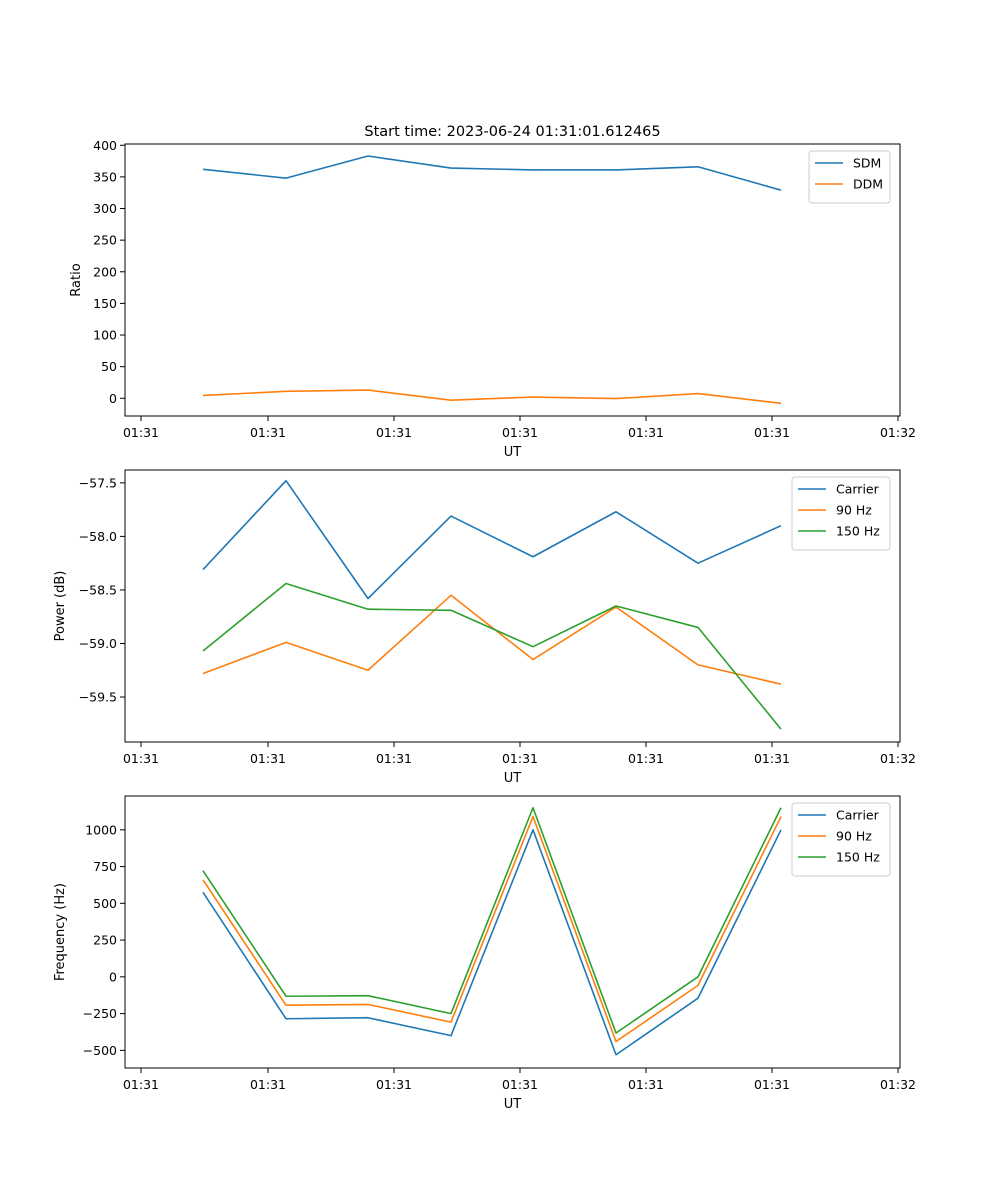 The image size is (1000, 1200). I want to click on y-axis-label: Frequency (Hz), so click(60, 932).